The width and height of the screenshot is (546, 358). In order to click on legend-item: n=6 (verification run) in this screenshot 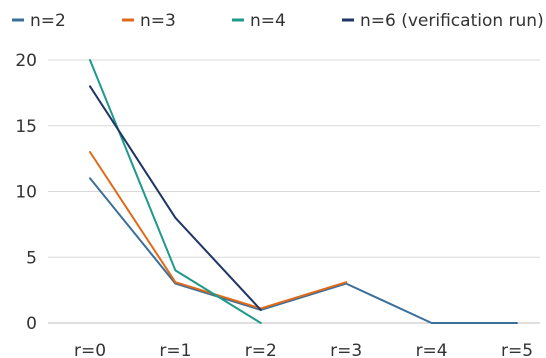, I will do `click(443, 21)`.